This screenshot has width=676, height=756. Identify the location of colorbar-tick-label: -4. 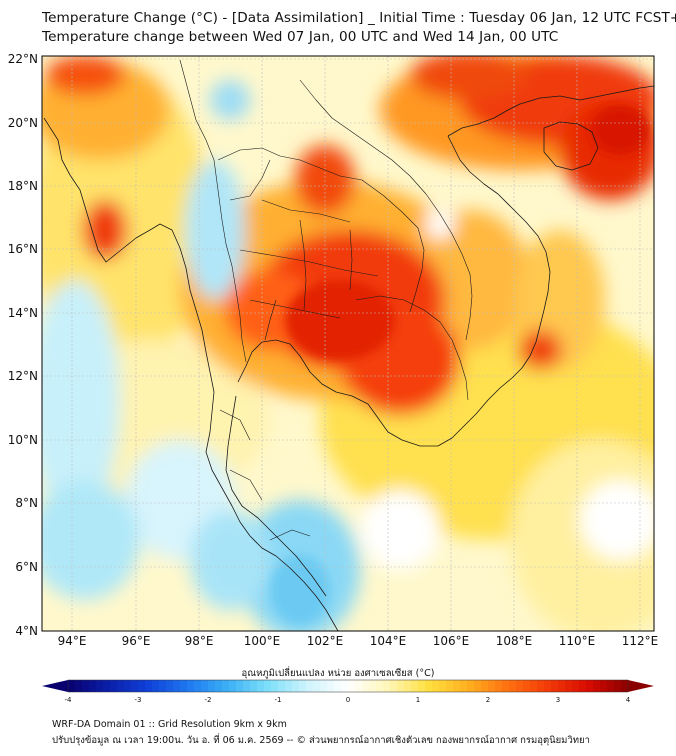
(69, 700).